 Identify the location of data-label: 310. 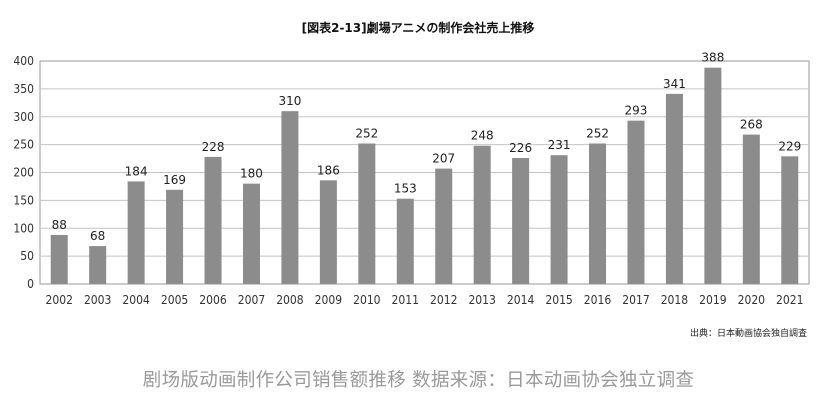
(289, 101).